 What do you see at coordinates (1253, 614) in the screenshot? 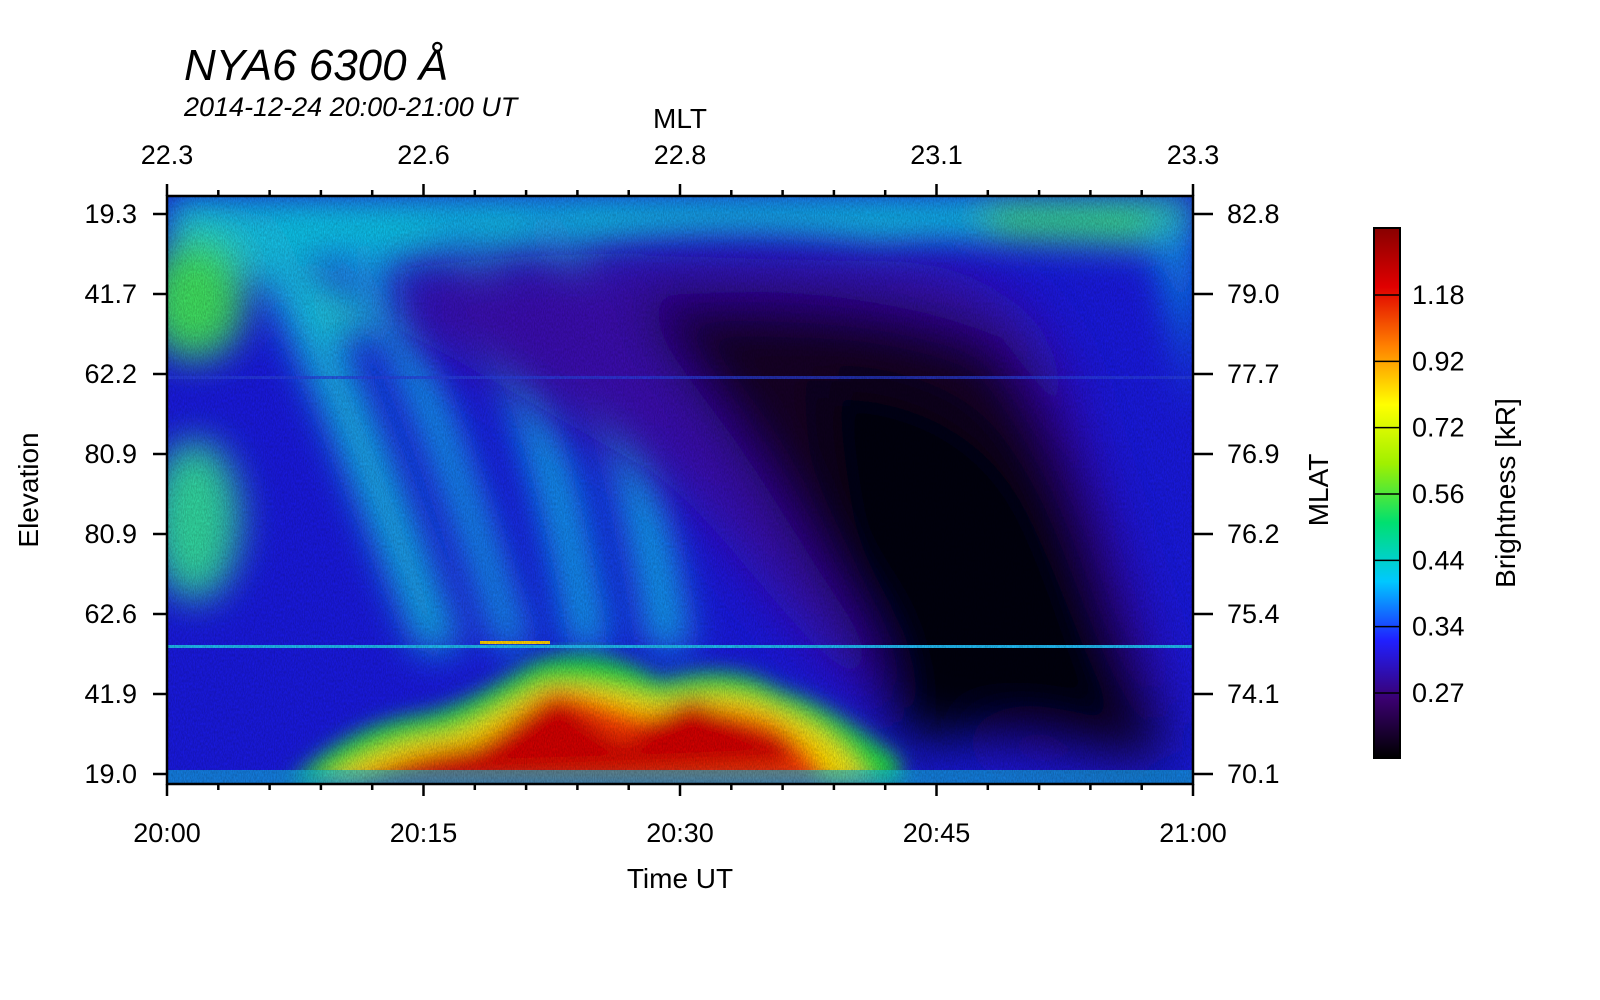
I see `y-right-tick-label: 75.4` at bounding box center [1253, 614].